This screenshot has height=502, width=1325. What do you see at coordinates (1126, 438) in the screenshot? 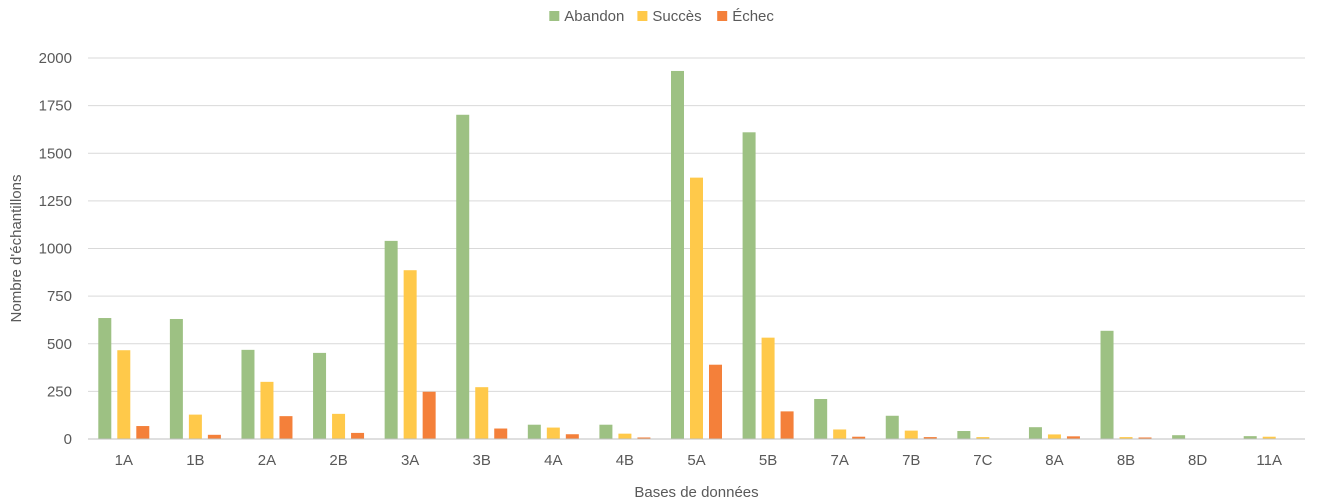
I see `bar-8B-Succès` at bounding box center [1126, 438].